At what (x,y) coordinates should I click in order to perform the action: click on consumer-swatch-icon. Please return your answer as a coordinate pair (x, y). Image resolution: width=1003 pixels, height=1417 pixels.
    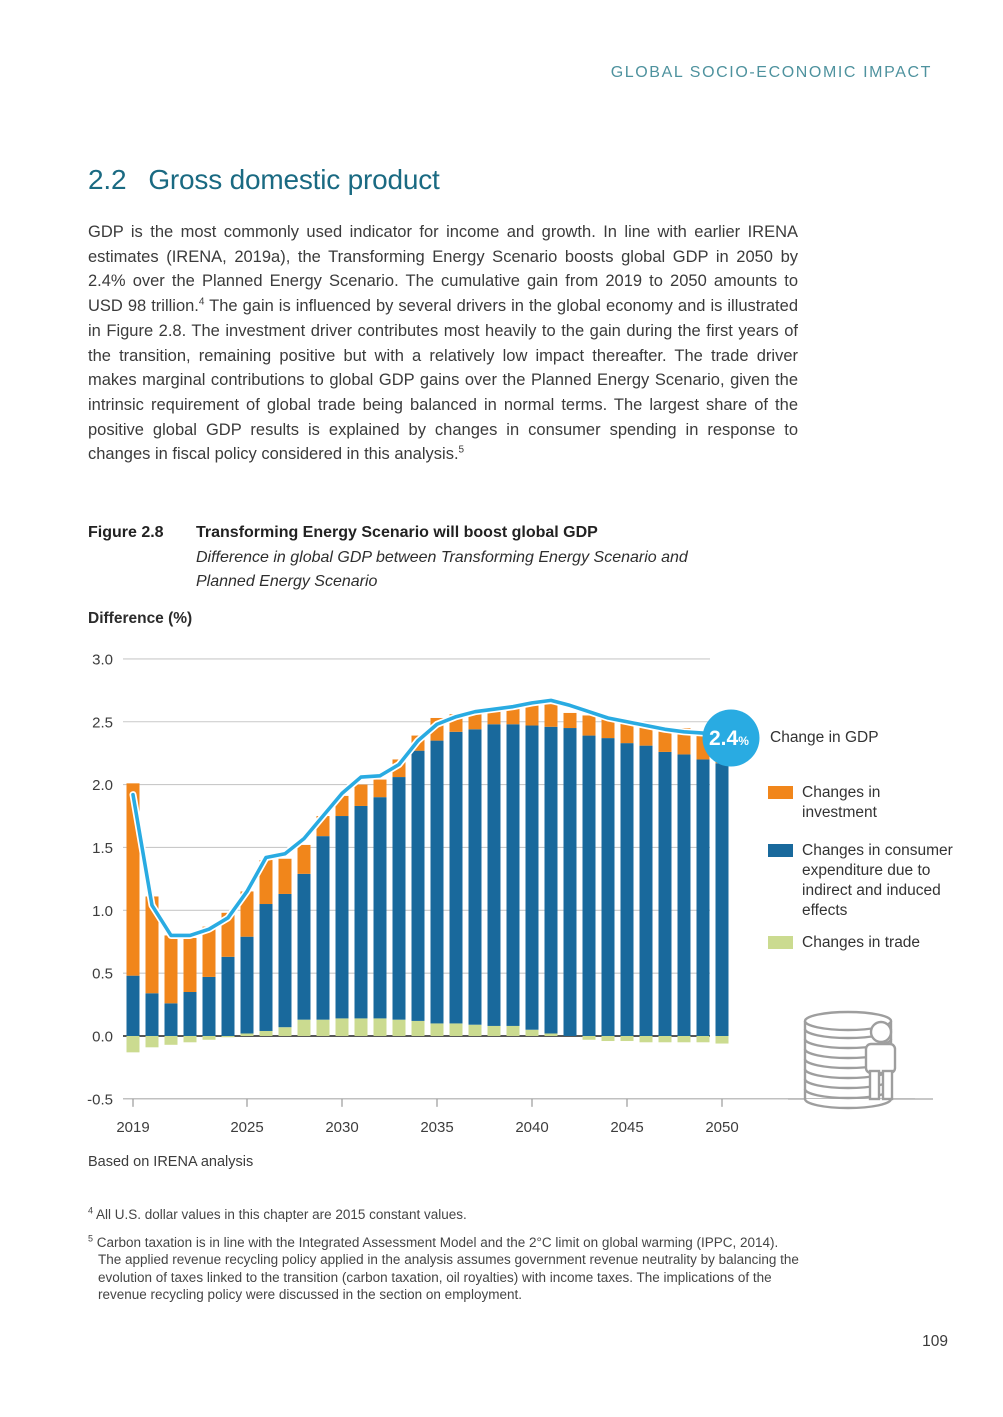
    Looking at the image, I should click on (780, 850).